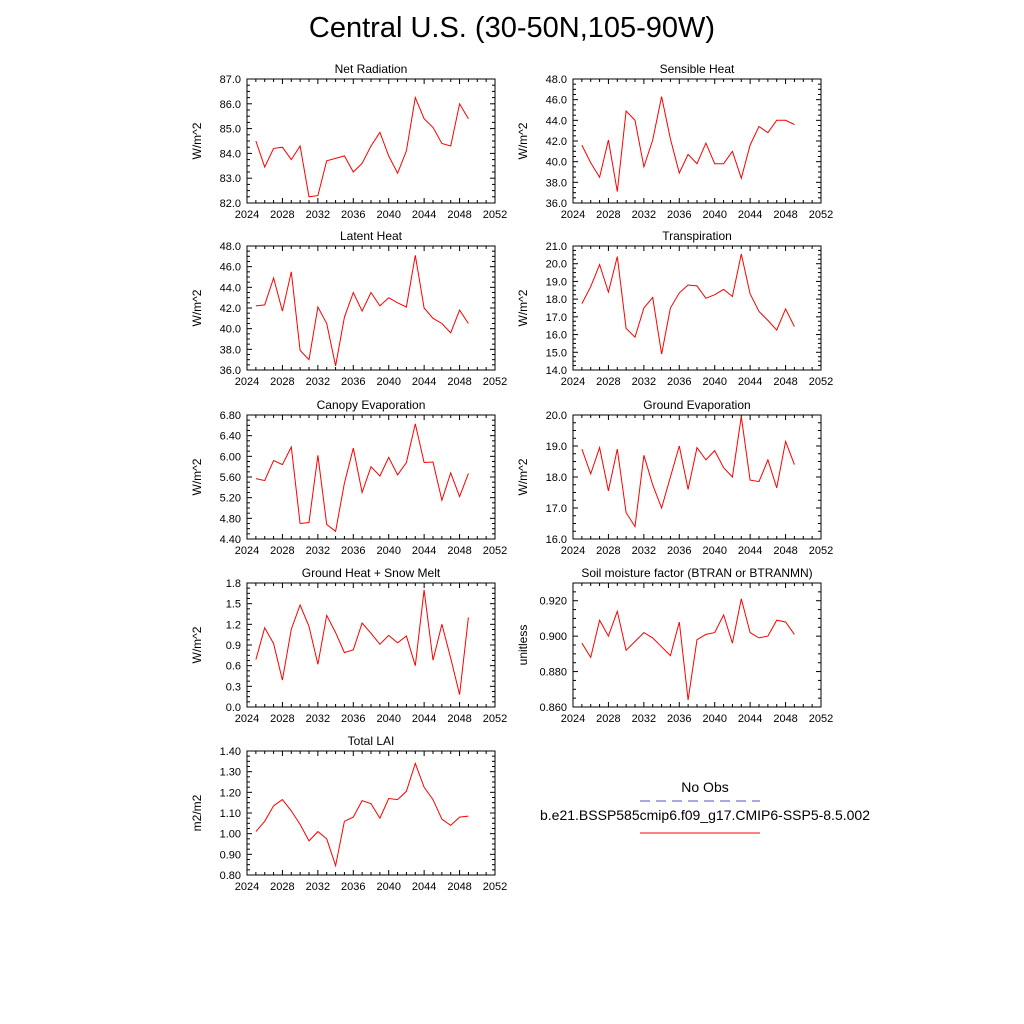 The width and height of the screenshot is (1024, 1024). What do you see at coordinates (371, 741) in the screenshot?
I see `panel-title: Total LAI` at bounding box center [371, 741].